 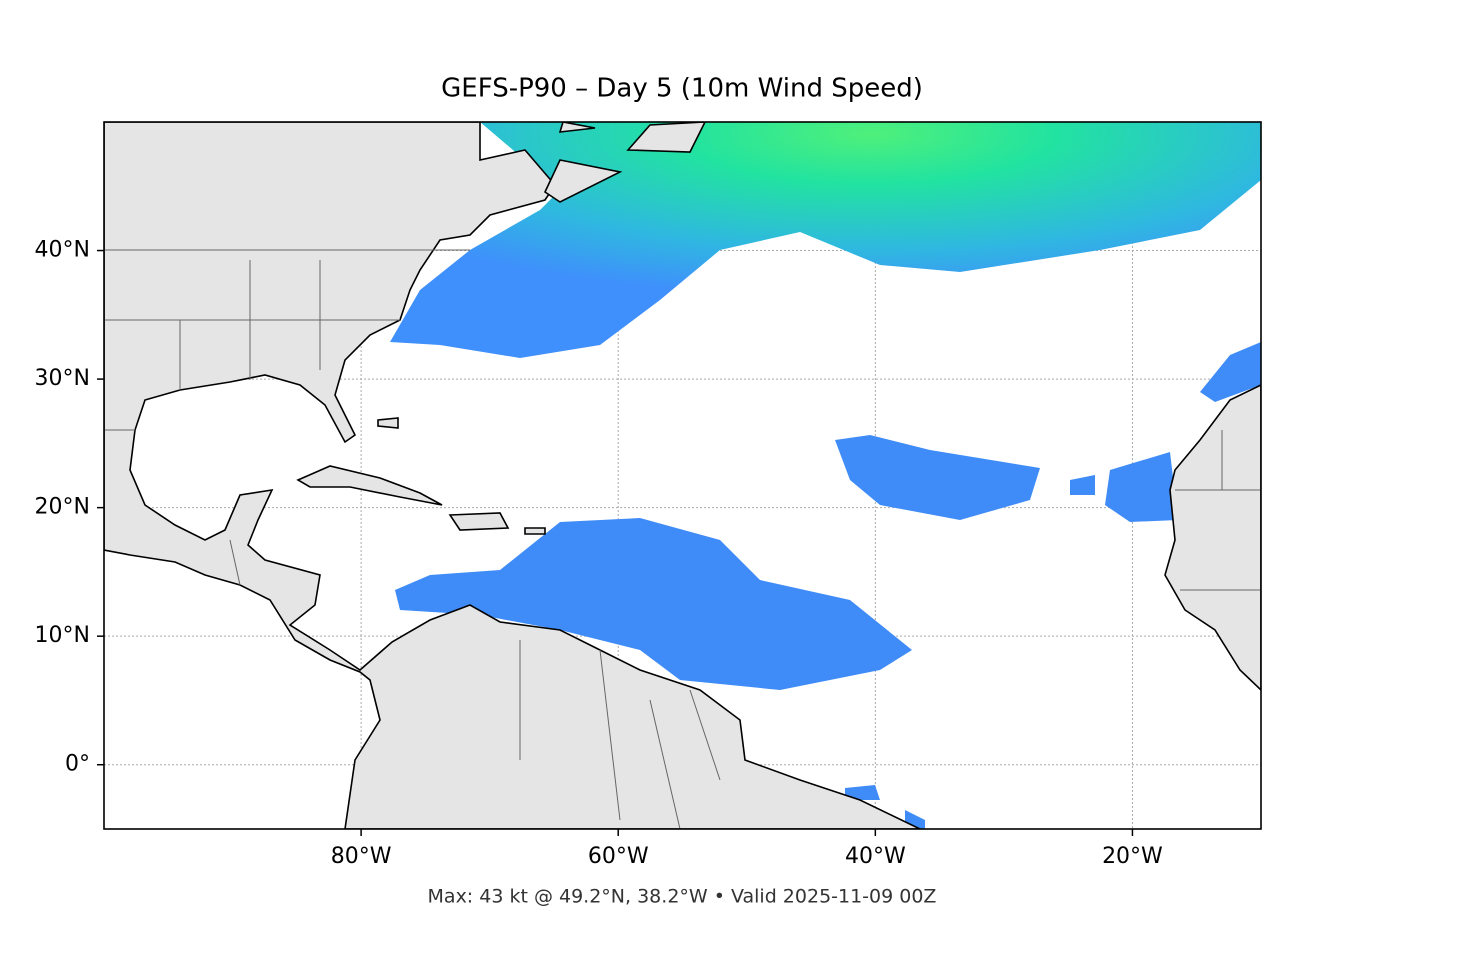 What do you see at coordinates (62, 250) in the screenshot?
I see `y-tick-label: 40°N` at bounding box center [62, 250].